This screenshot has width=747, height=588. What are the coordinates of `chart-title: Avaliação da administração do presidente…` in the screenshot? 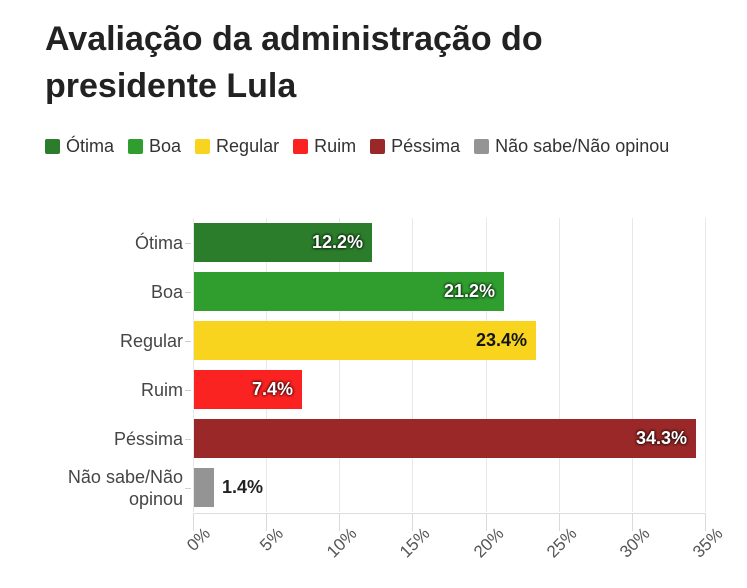 It's located at (294, 62).